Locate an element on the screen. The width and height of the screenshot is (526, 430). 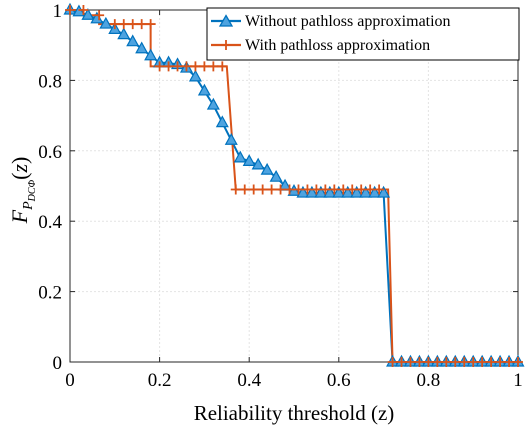
x-tick-label-4: 0.8 is located at coordinates (429, 380).